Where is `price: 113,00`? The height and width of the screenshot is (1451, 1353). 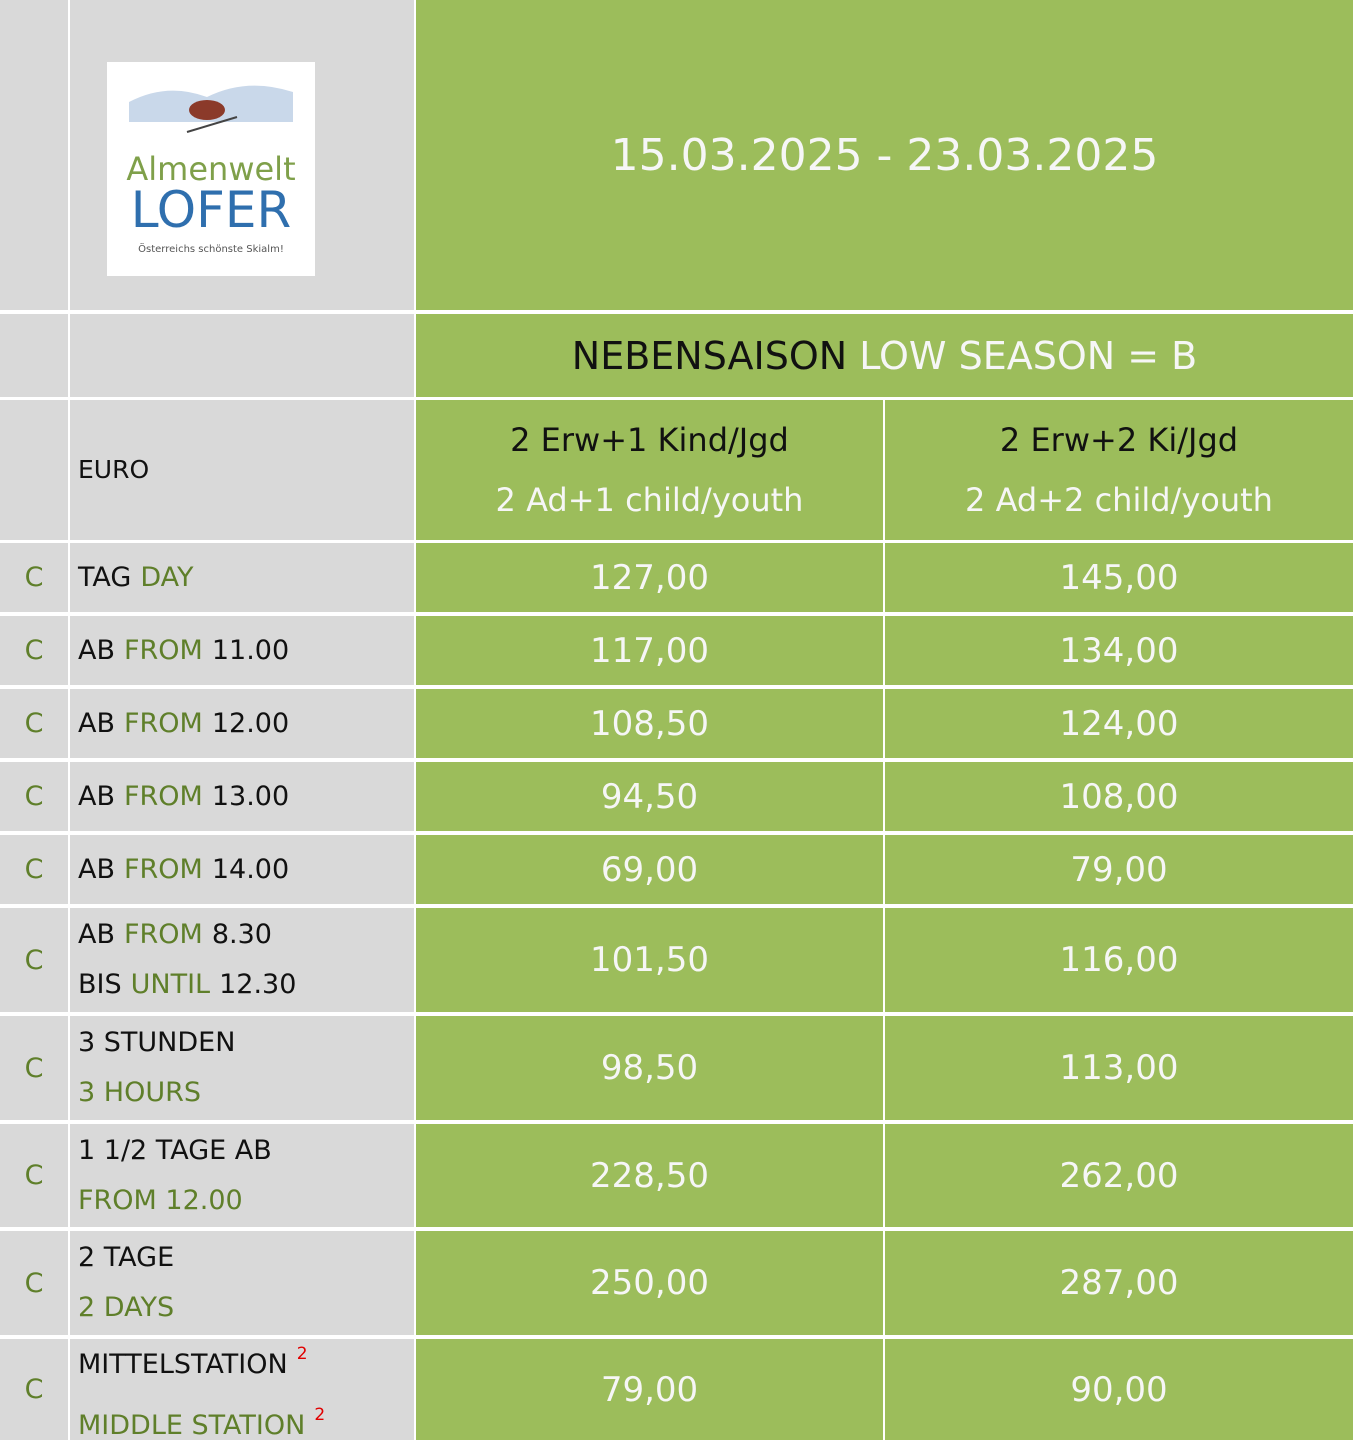
price: 113,00 is located at coordinates (1119, 1068).